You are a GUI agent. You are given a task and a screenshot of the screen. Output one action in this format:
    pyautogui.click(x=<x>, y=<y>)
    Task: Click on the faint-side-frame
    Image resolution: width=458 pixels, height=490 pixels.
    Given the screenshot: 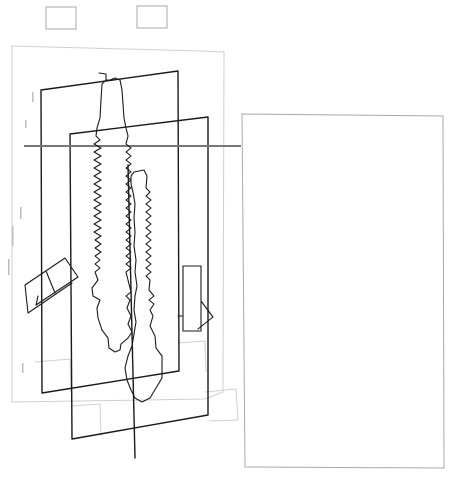 What is the action you would take?
    pyautogui.click(x=221, y=405)
    